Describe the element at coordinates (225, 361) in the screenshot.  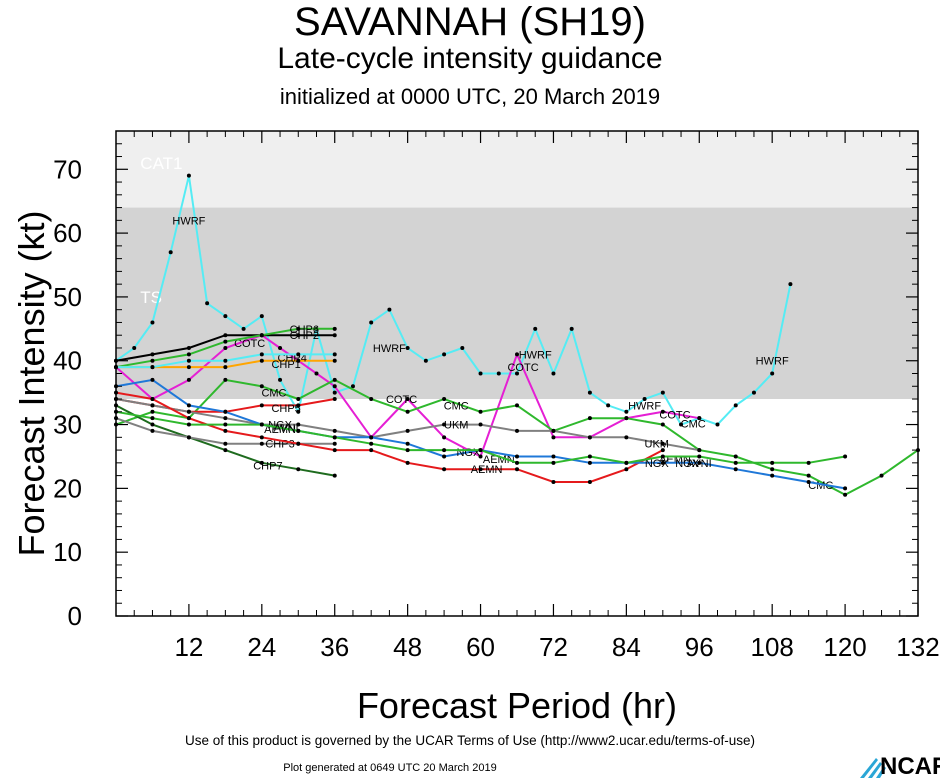
I see `series-chp1: CHP1` at that location.